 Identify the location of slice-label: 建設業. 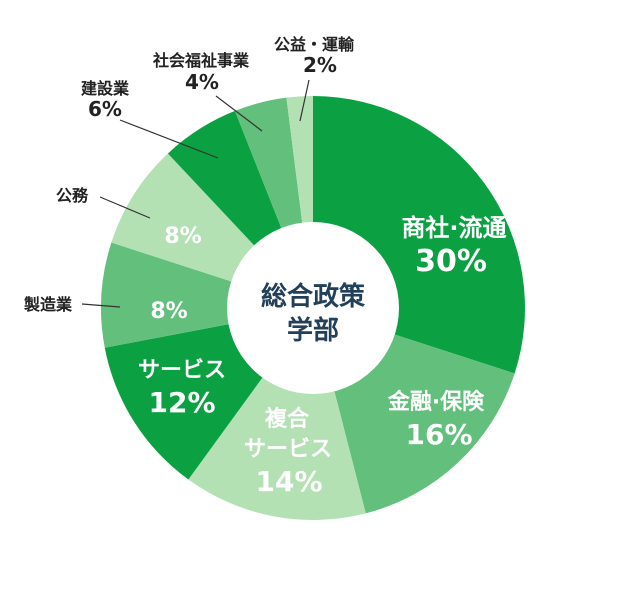
(105, 88).